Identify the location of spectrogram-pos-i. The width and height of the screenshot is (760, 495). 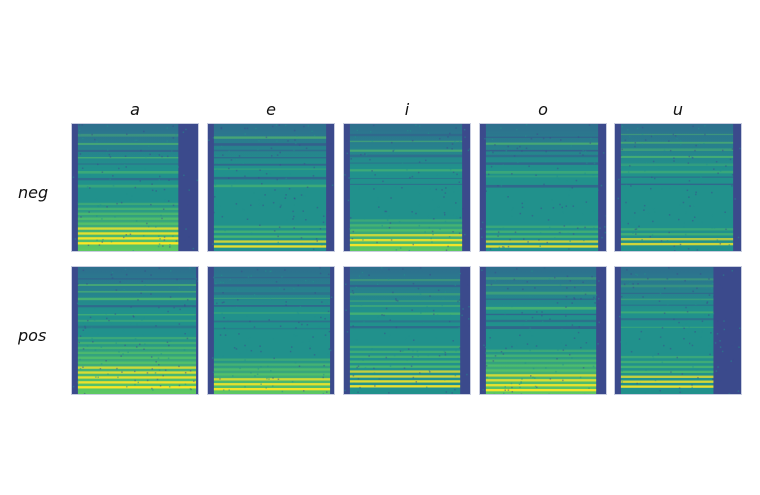
(407, 330).